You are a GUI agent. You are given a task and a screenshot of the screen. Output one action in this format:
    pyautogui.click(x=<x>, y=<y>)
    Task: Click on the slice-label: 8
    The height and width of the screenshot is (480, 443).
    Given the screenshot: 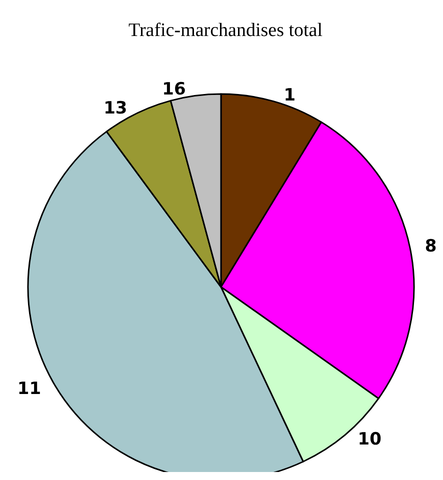 What is the action you would take?
    pyautogui.click(x=430, y=246)
    